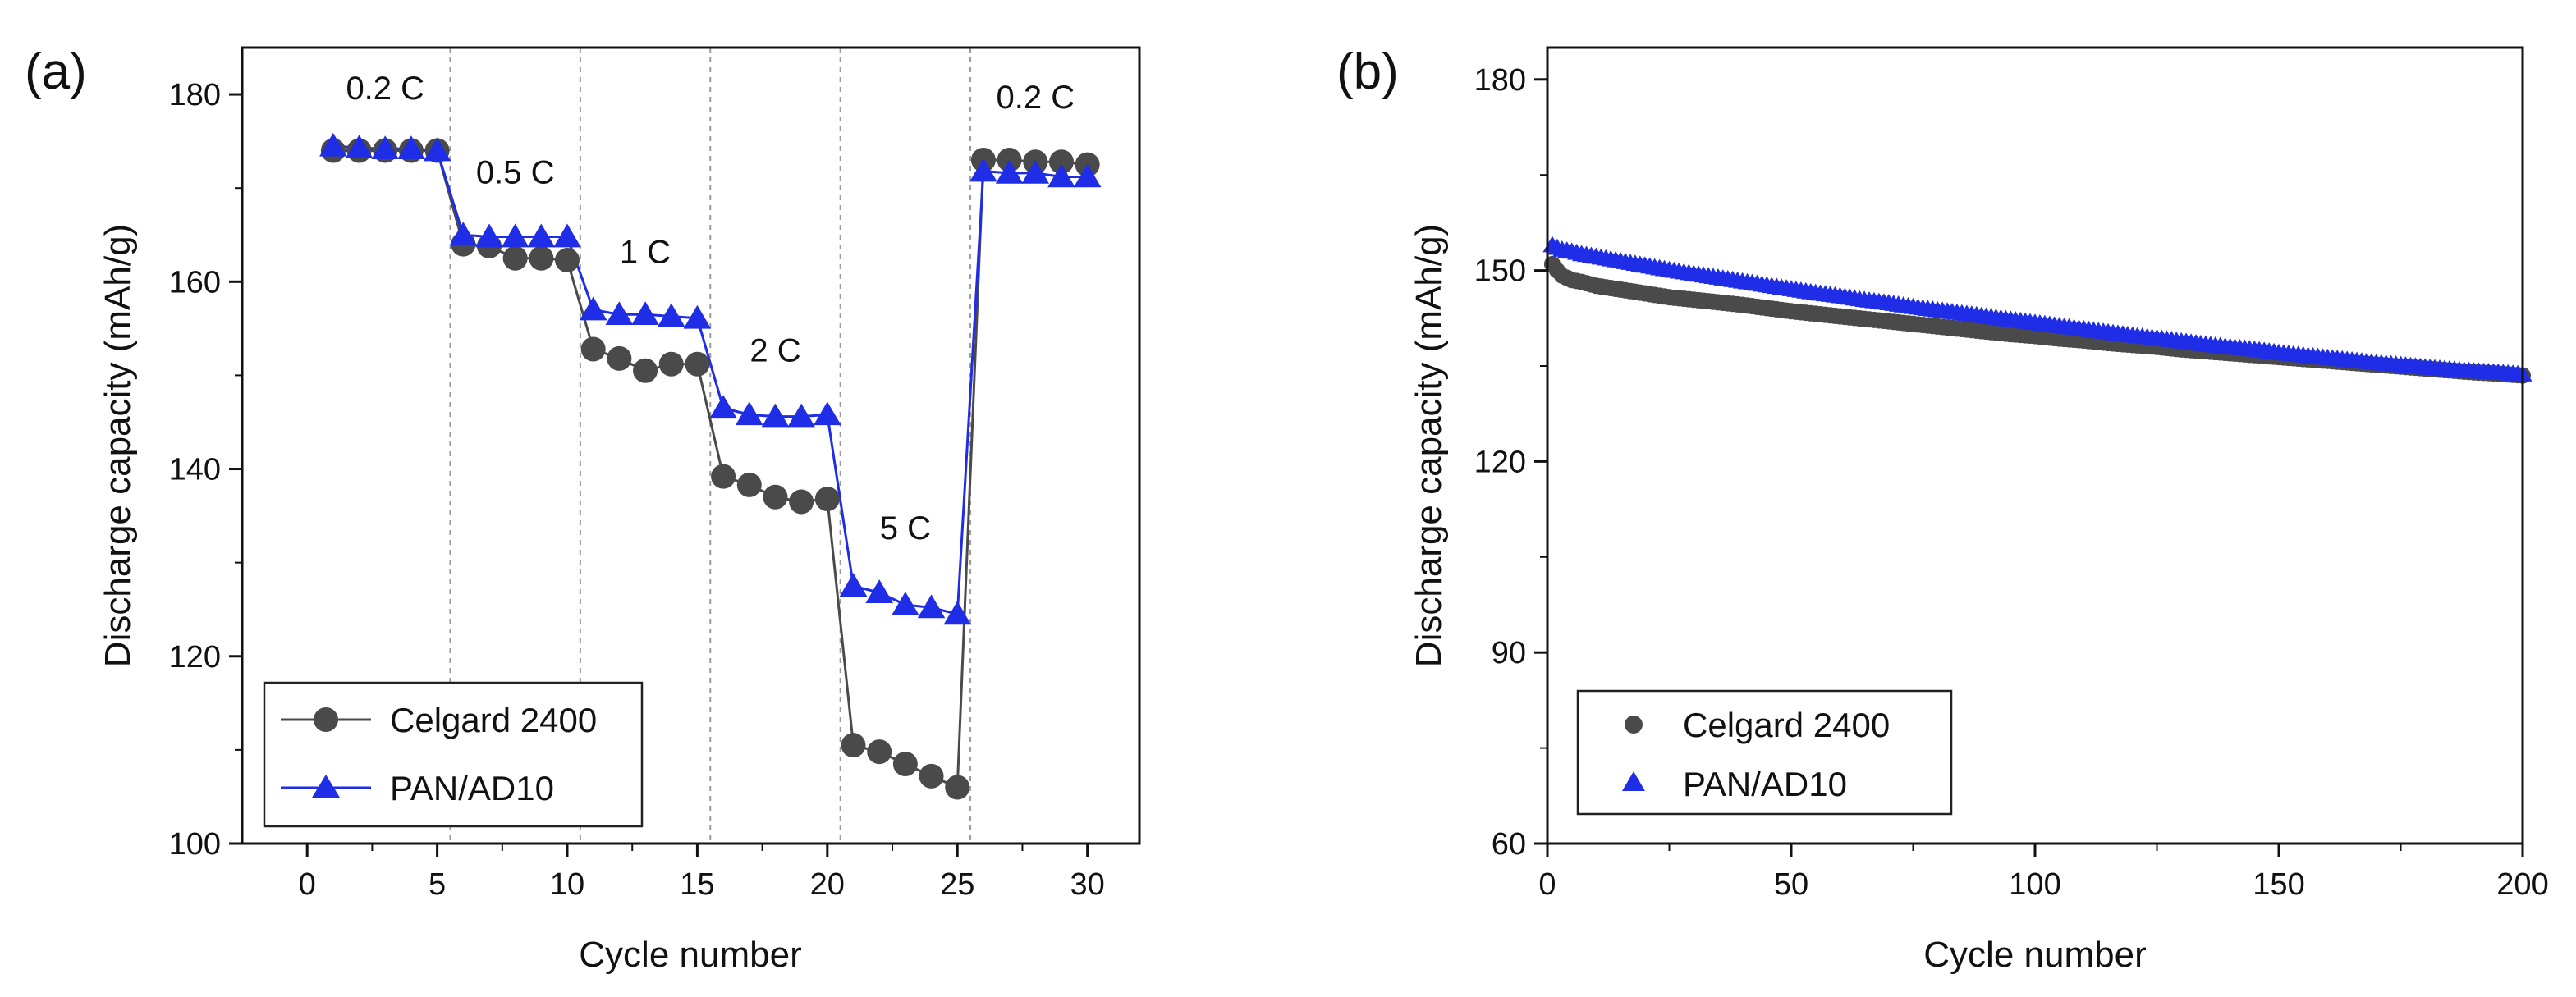  I want to click on y-tick-label-b-180: 180, so click(1500, 80).